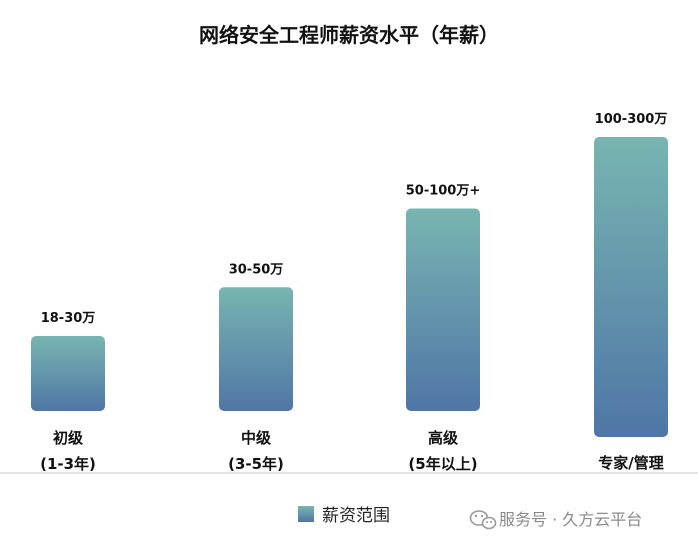 This screenshot has width=698, height=548. What do you see at coordinates (443, 438) in the screenshot?
I see `category-label-2-0: 高级` at bounding box center [443, 438].